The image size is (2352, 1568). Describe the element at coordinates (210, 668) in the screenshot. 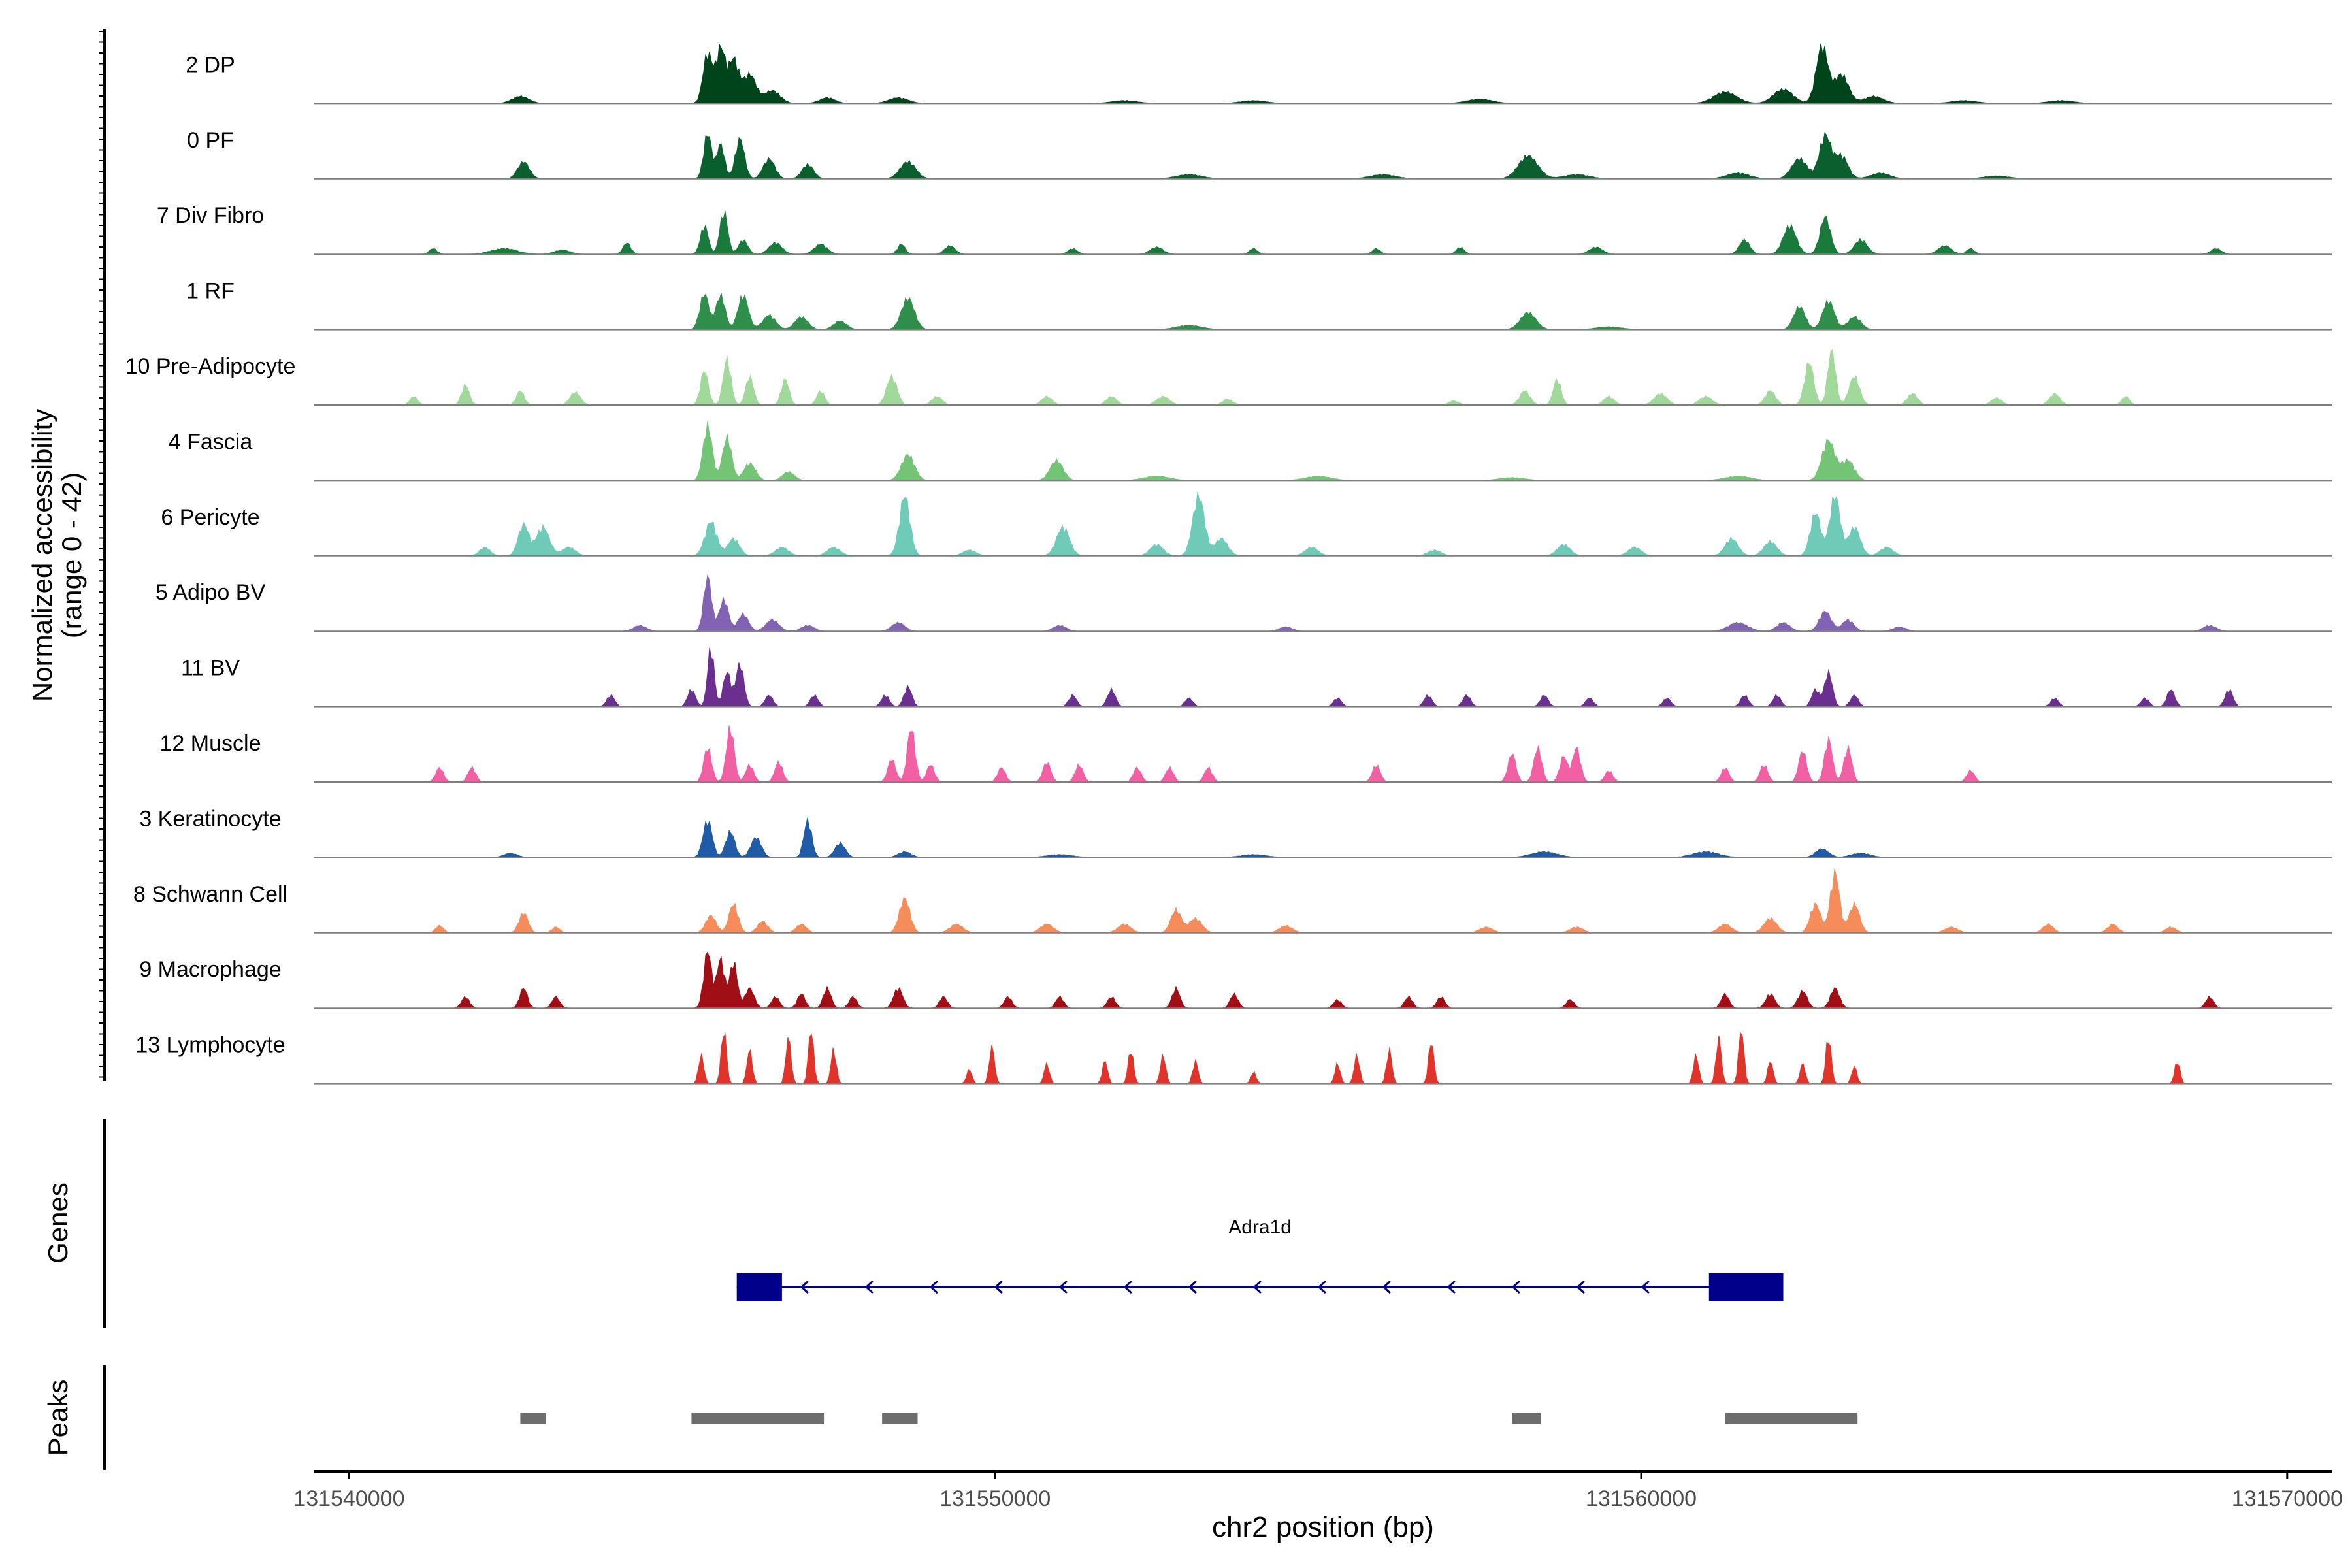

I see `track-label-11-bv: 11 BV` at that location.